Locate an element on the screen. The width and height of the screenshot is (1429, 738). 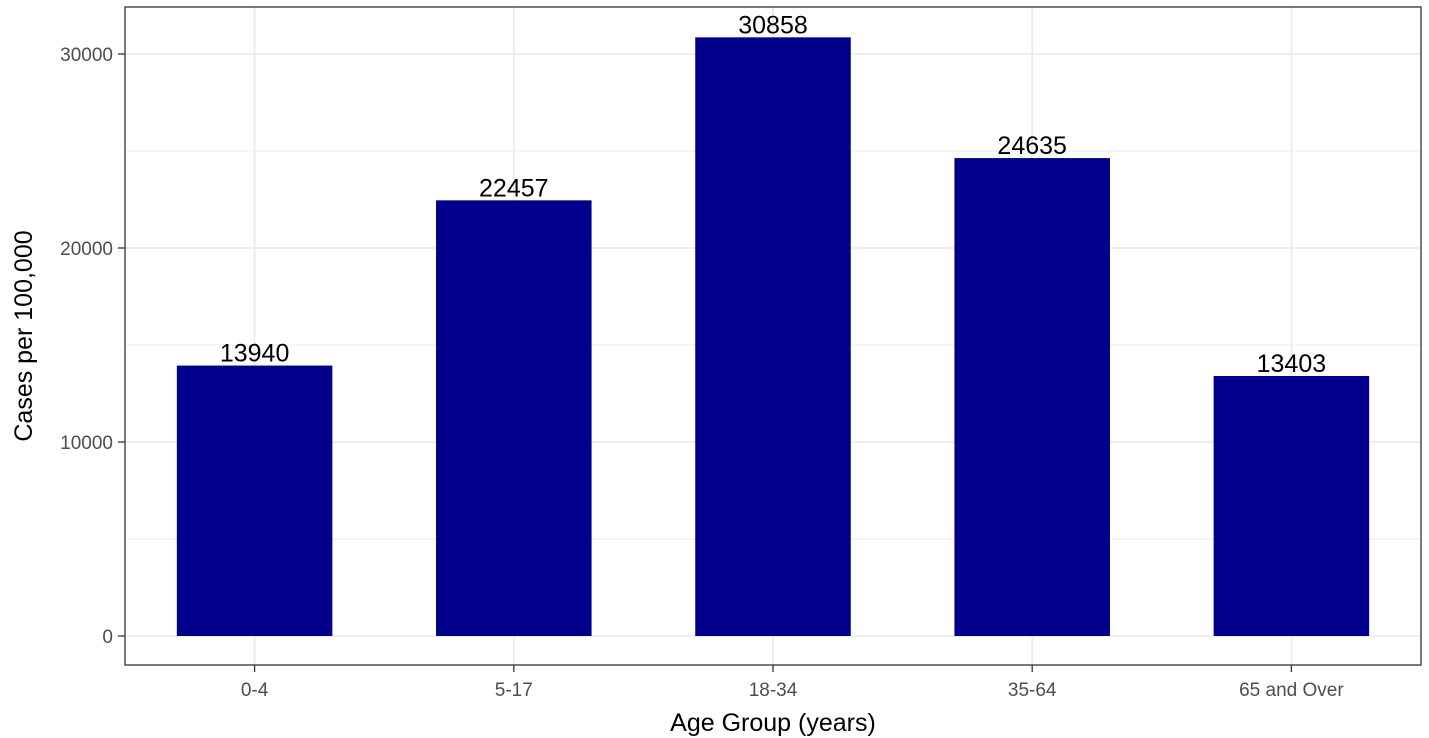
y-tick-label: 10000 is located at coordinates (86, 443).